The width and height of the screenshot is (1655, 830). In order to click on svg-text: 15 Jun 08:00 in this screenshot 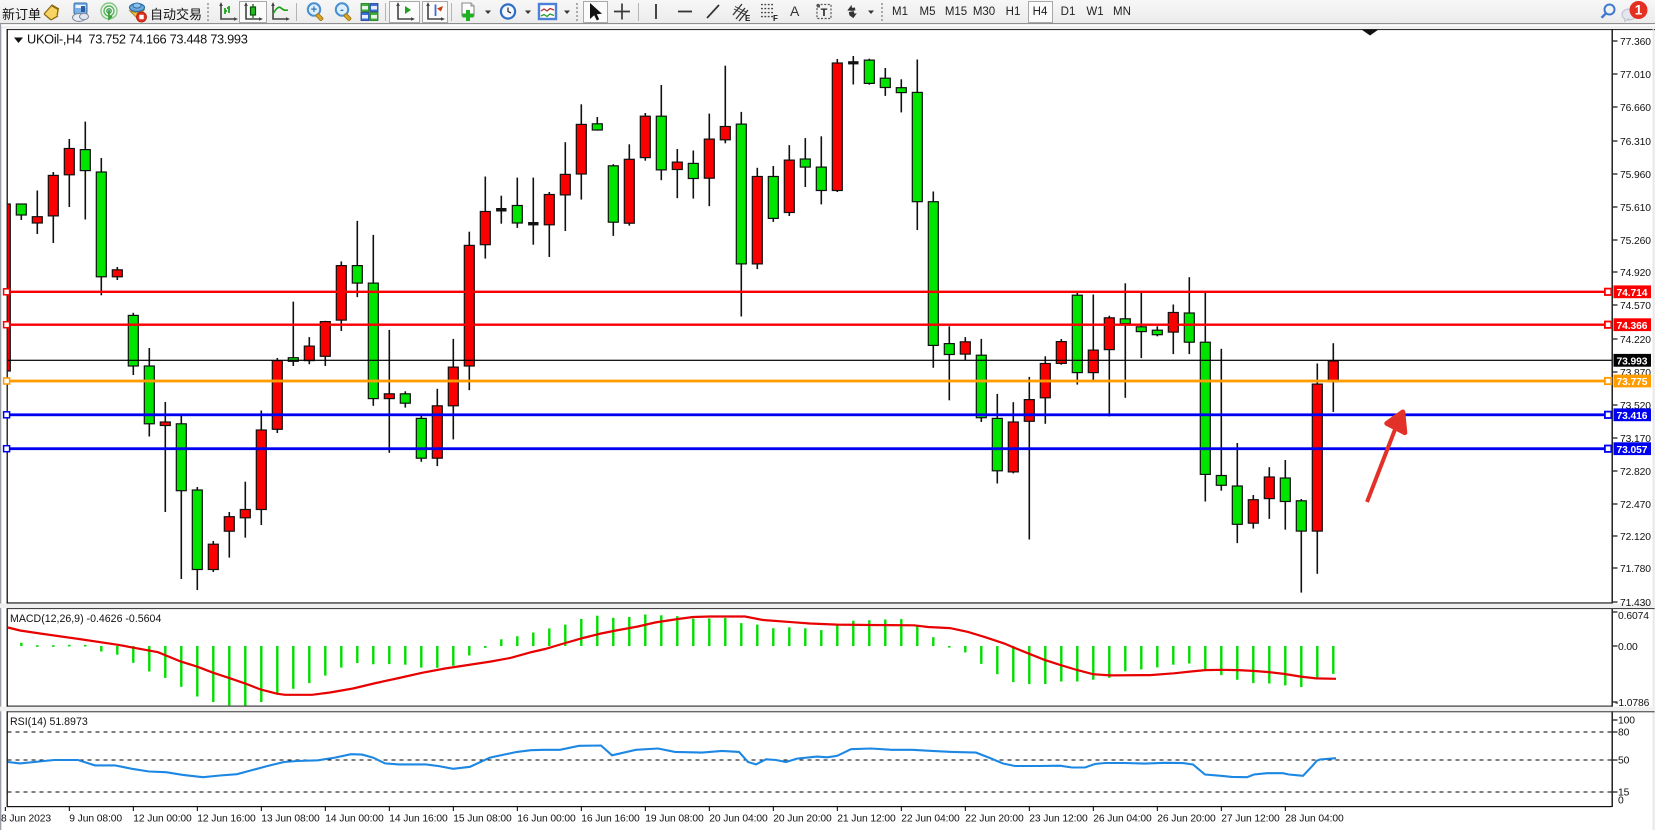, I will do `click(482, 819)`.